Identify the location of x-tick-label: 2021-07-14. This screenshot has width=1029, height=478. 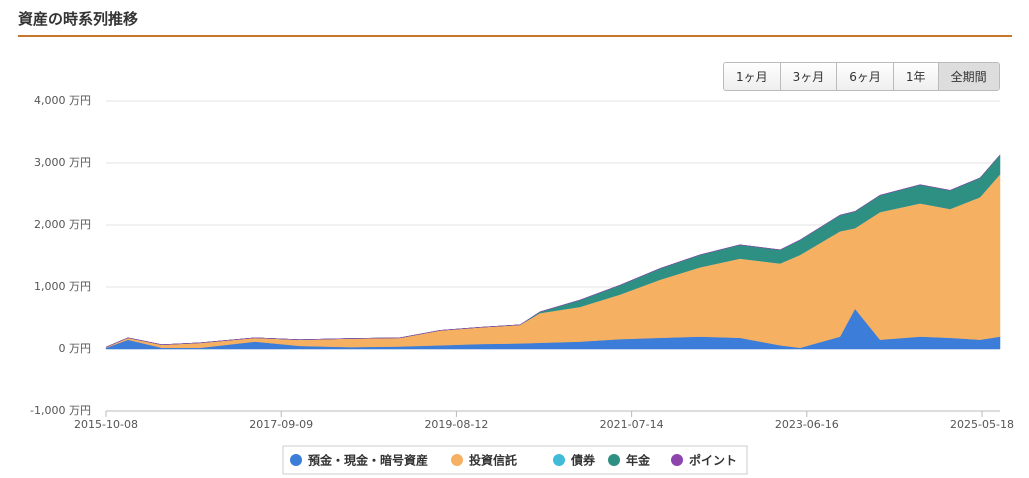
(632, 424).